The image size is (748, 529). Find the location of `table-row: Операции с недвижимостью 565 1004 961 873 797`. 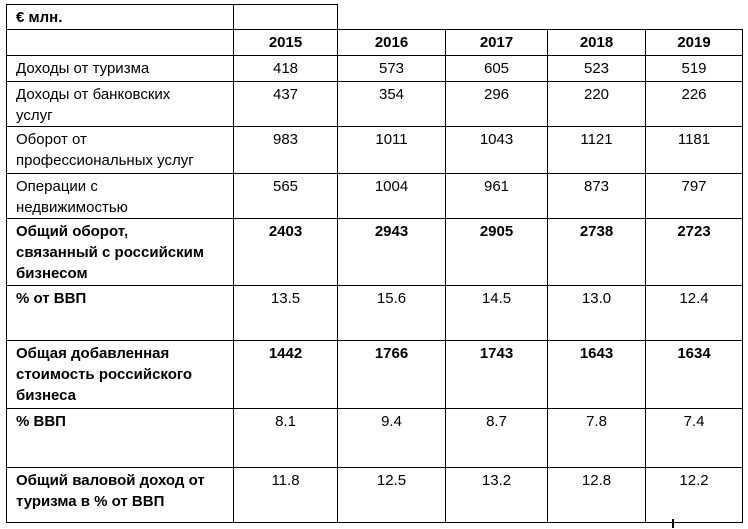

table-row: Операции с недвижимостью 565 1004 961 873 797 is located at coordinates (374, 196).